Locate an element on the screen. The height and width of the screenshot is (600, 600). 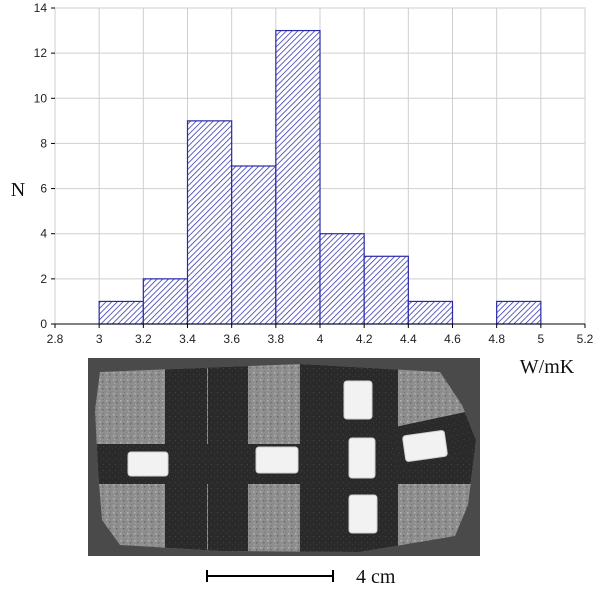
y-tick-label: 6 is located at coordinates (43, 189).